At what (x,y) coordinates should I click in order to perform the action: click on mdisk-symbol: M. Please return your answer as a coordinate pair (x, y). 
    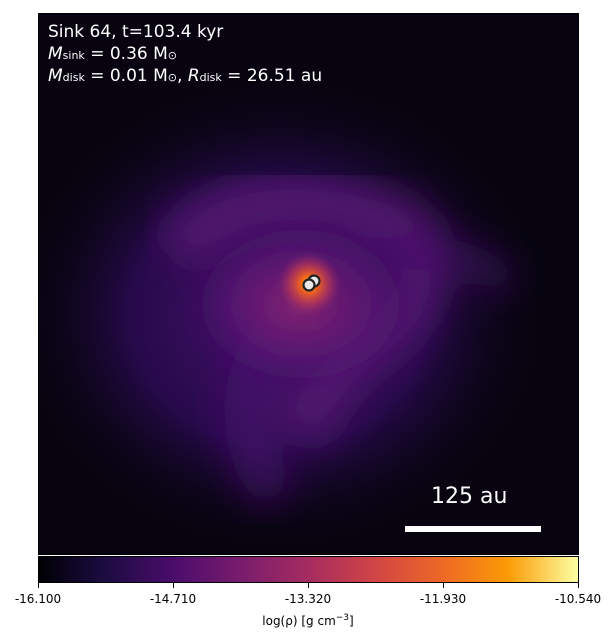
    Looking at the image, I should click on (55, 76).